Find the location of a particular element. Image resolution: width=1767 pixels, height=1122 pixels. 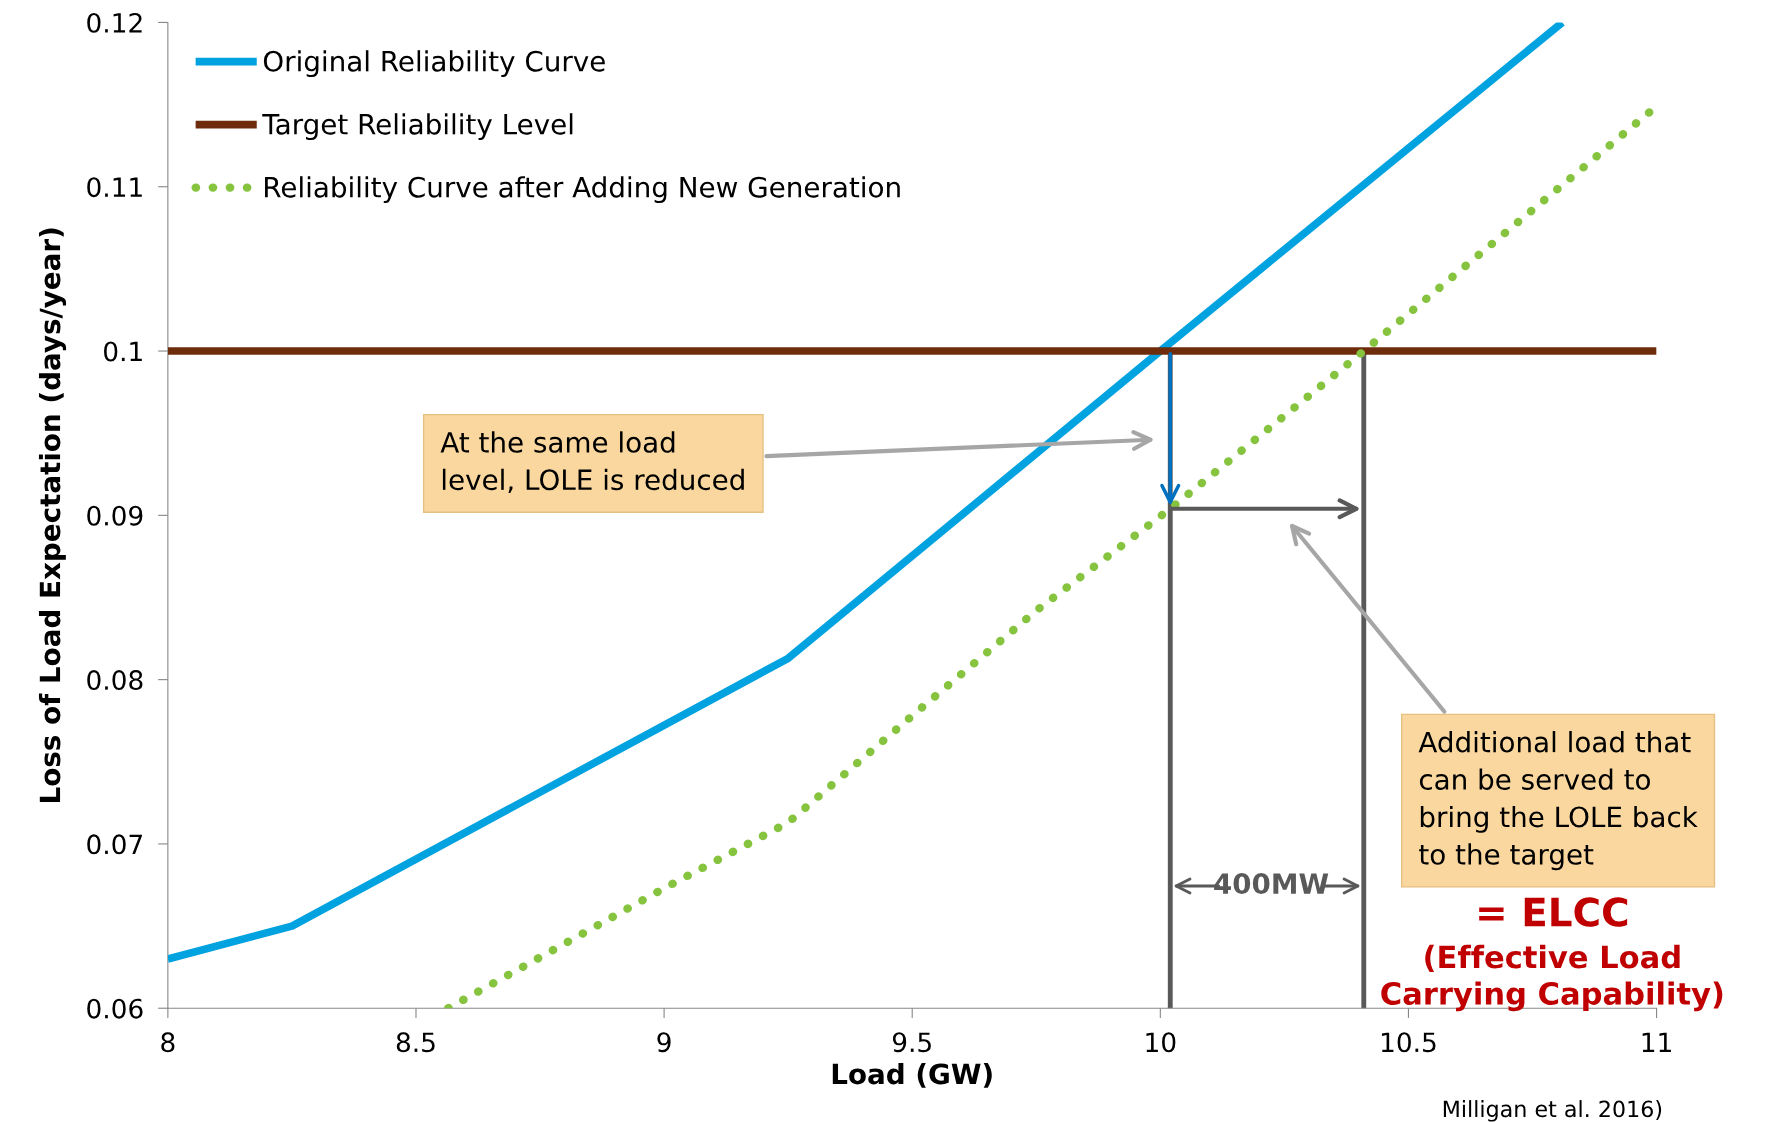

y-tick-label: 0.09 is located at coordinates (115, 515).